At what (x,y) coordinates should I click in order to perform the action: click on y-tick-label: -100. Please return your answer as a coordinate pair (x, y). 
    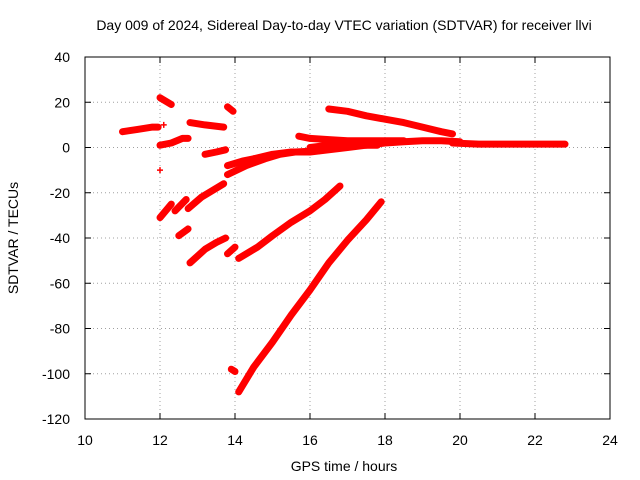
    Looking at the image, I should click on (56, 374).